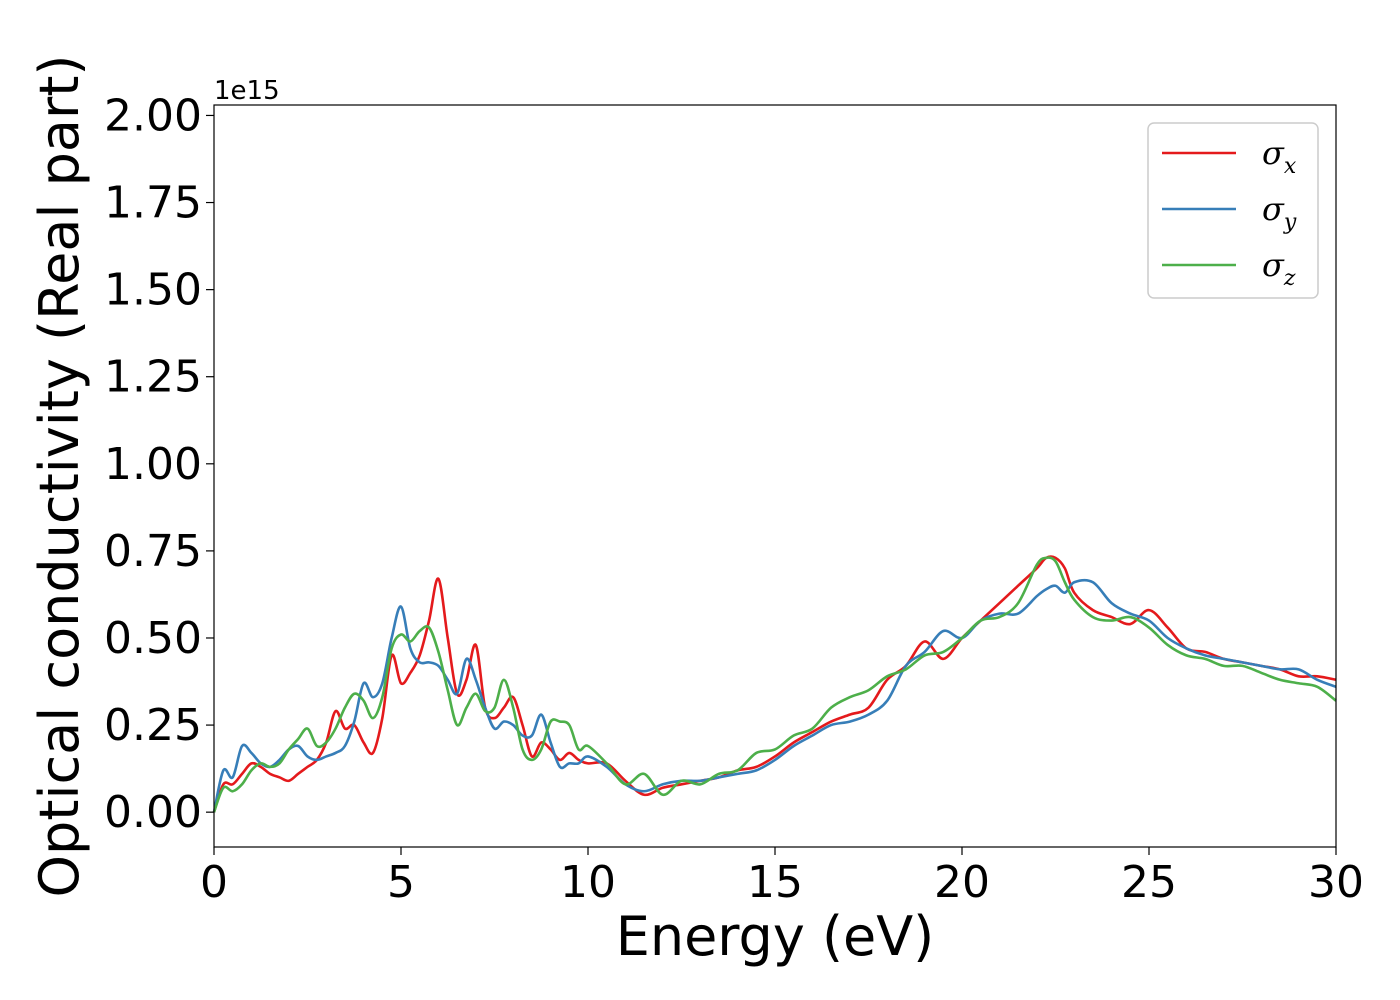 Image resolution: width=1400 pixels, height=1000 pixels. Describe the element at coordinates (153, 115) in the screenshot. I see `y-tick-label-8: 2.00` at that location.